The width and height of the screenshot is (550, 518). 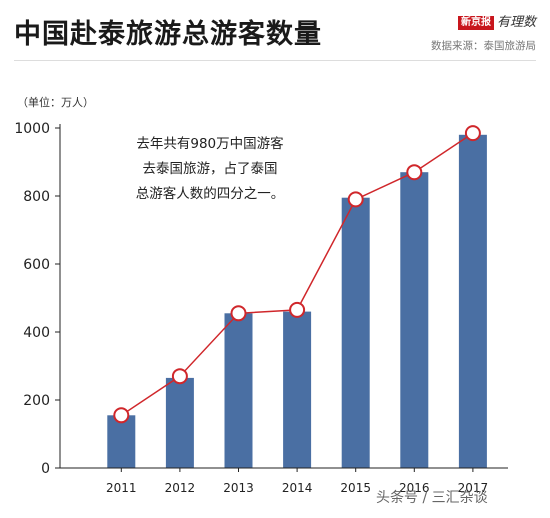 I want to click on bar-2015, so click(x=355, y=332).